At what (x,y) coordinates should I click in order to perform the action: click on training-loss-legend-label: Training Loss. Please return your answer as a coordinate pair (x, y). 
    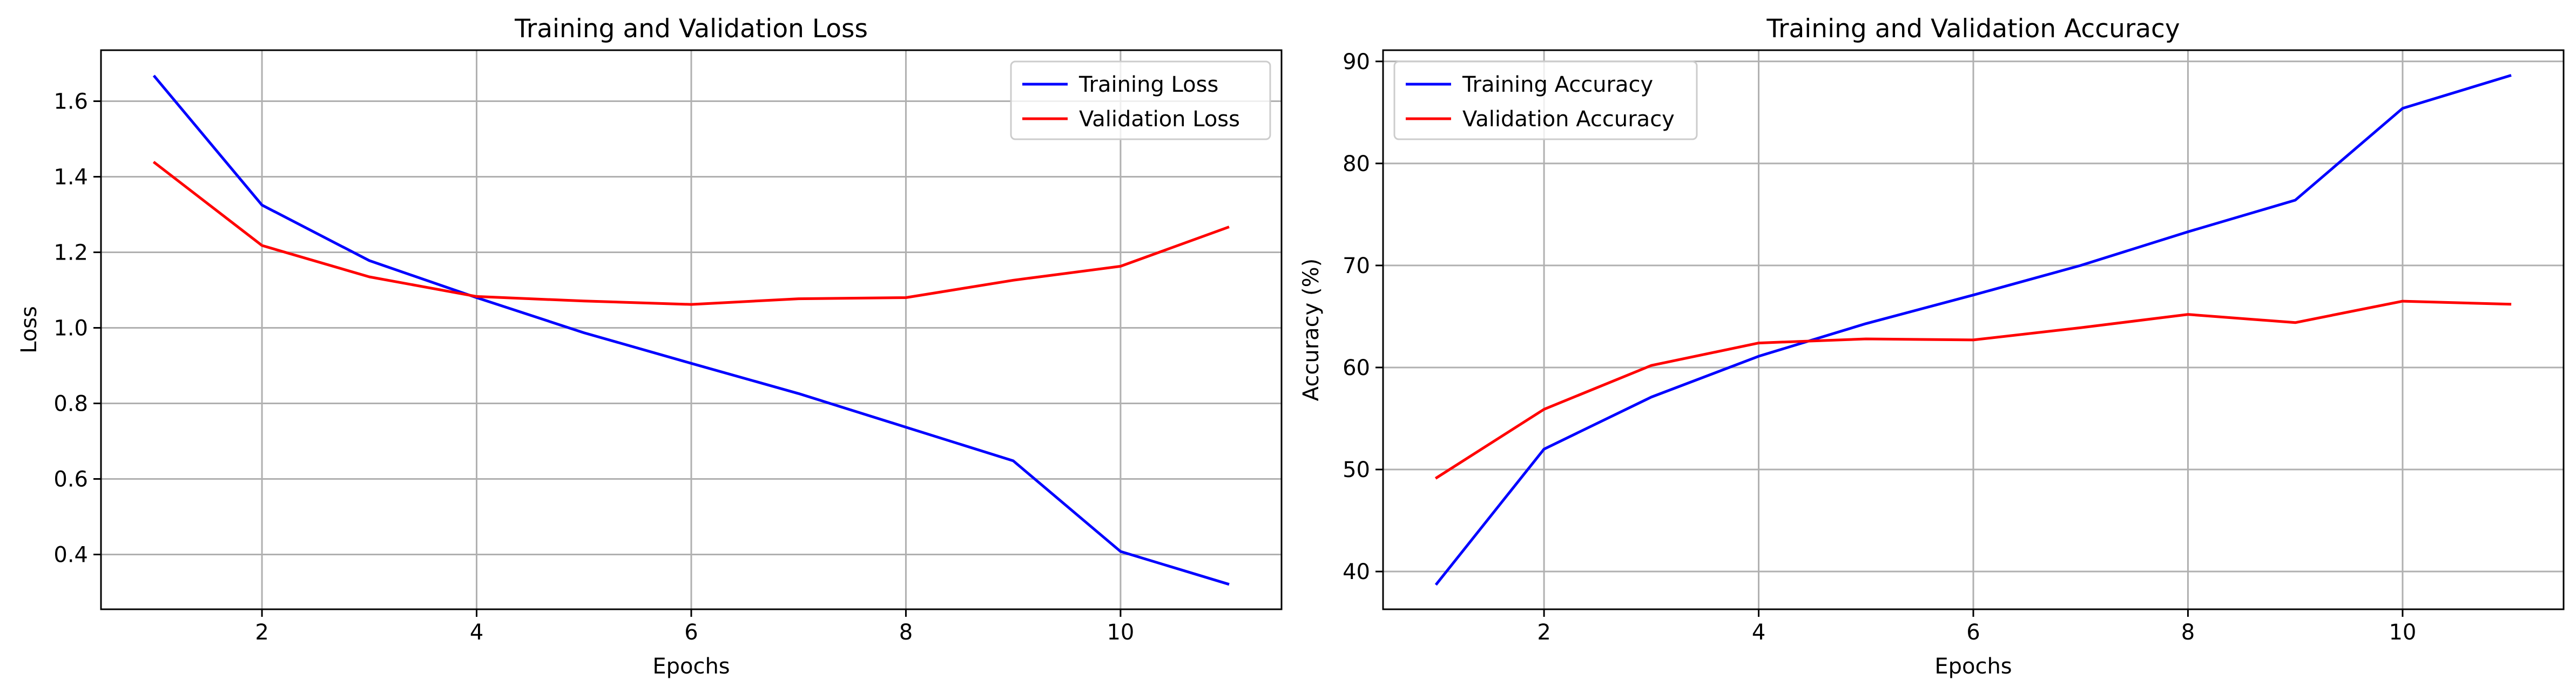
    Looking at the image, I should click on (1148, 85).